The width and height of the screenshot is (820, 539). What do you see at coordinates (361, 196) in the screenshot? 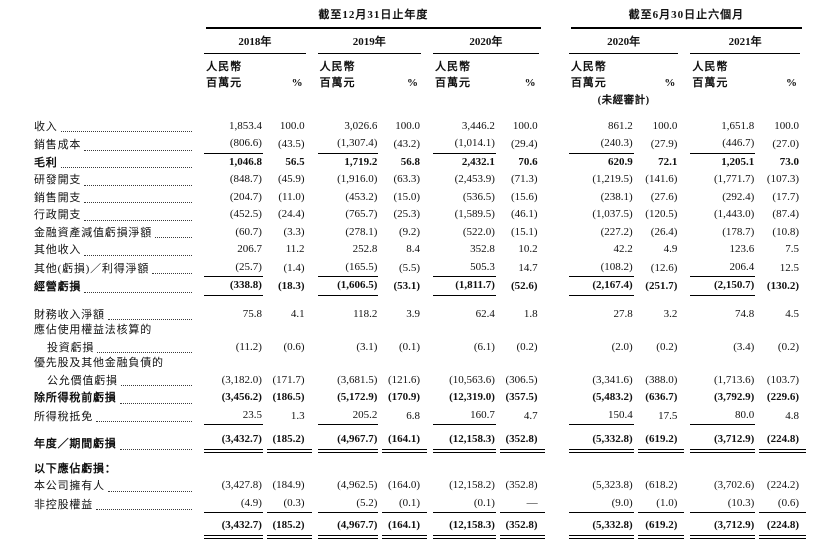
I see `value-cell: (453.2)` at bounding box center [361, 196].